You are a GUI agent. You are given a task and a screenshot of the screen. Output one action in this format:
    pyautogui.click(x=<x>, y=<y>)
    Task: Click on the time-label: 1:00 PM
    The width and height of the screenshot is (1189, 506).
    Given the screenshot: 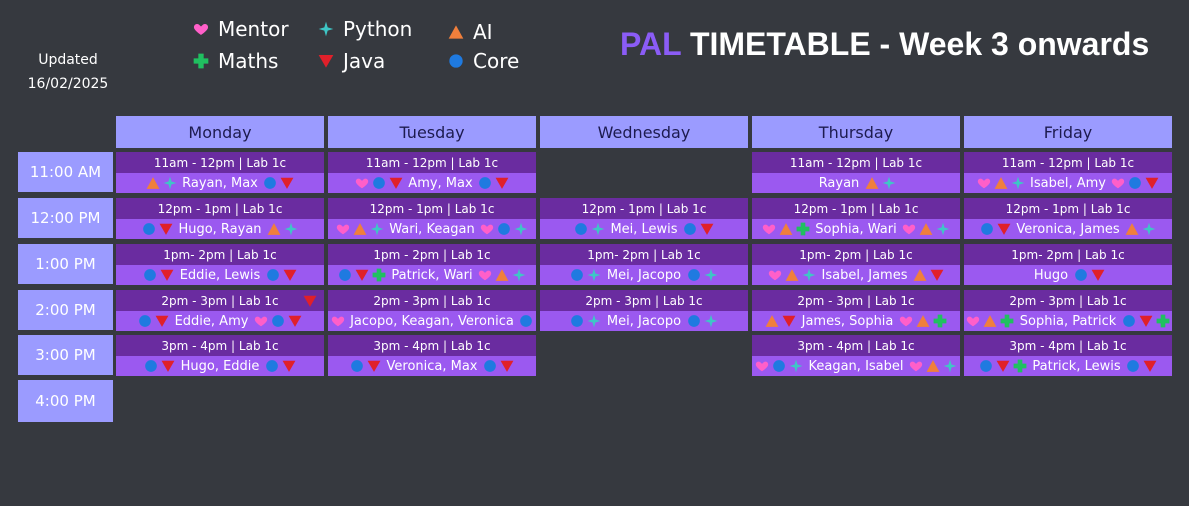 What is the action you would take?
    pyautogui.click(x=65, y=264)
    